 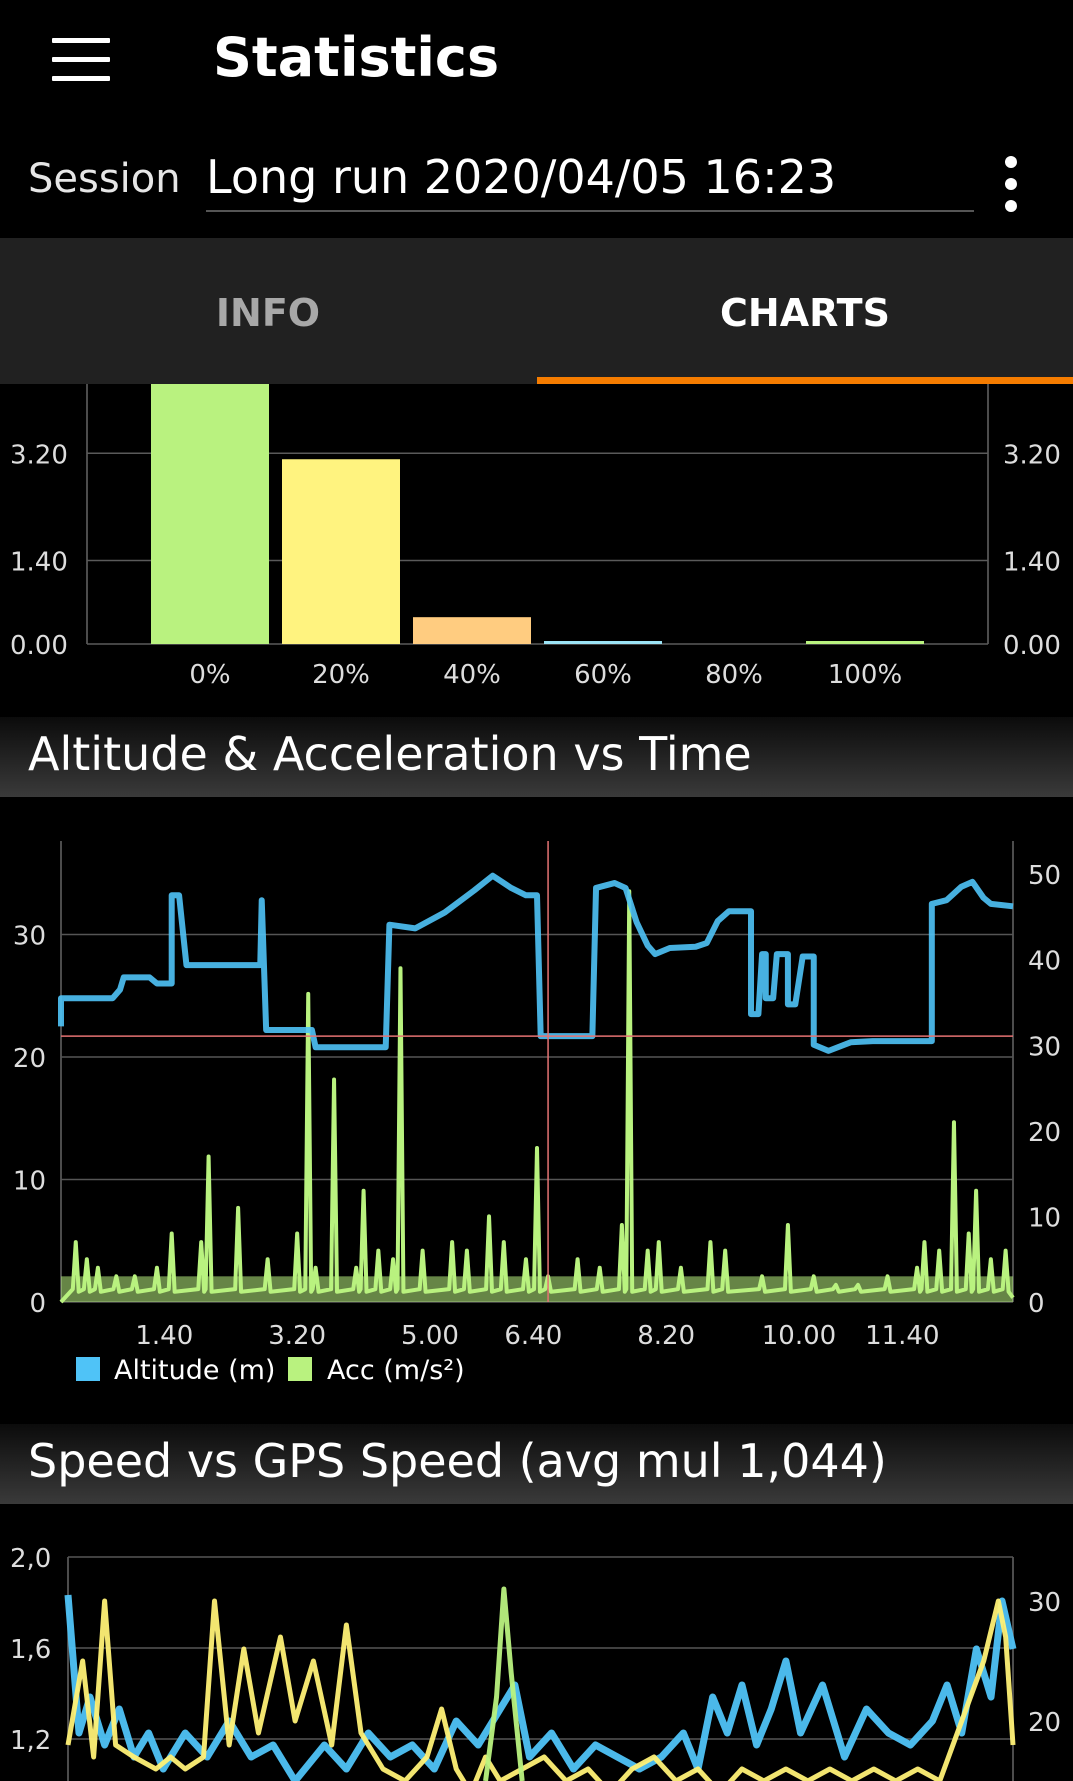 I want to click on y-tick-label-left: 1,6, so click(x=30, y=1650).